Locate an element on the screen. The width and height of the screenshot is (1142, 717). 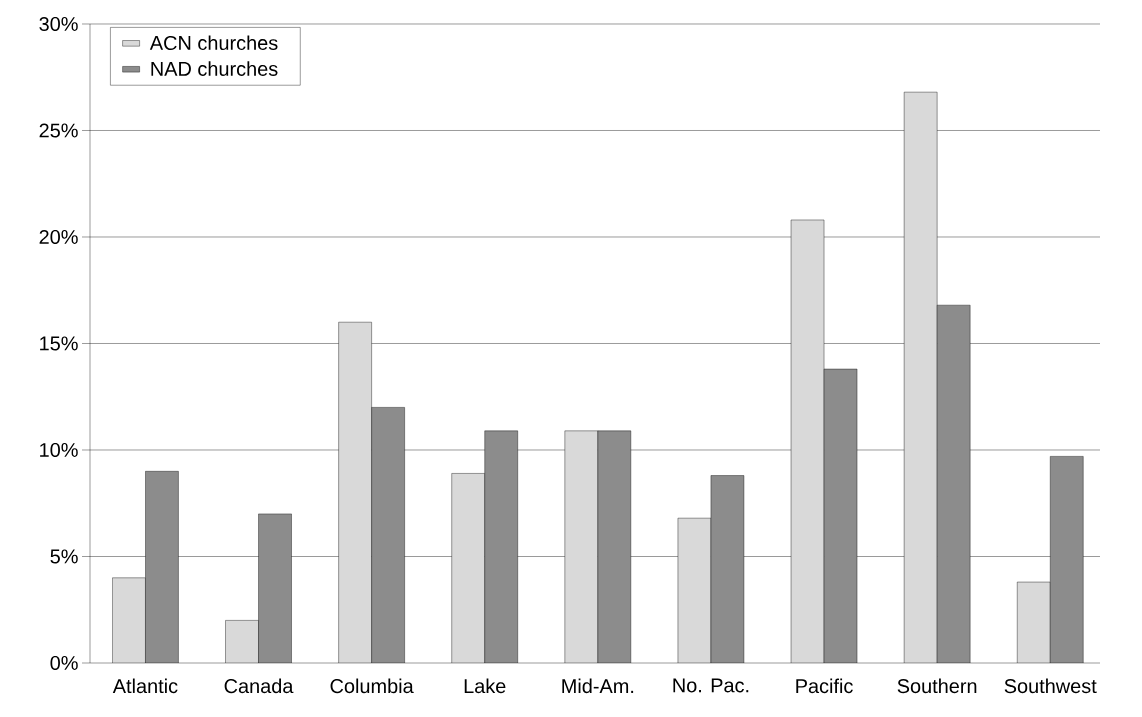
y-tick-label: 0% is located at coordinates (64, 663).